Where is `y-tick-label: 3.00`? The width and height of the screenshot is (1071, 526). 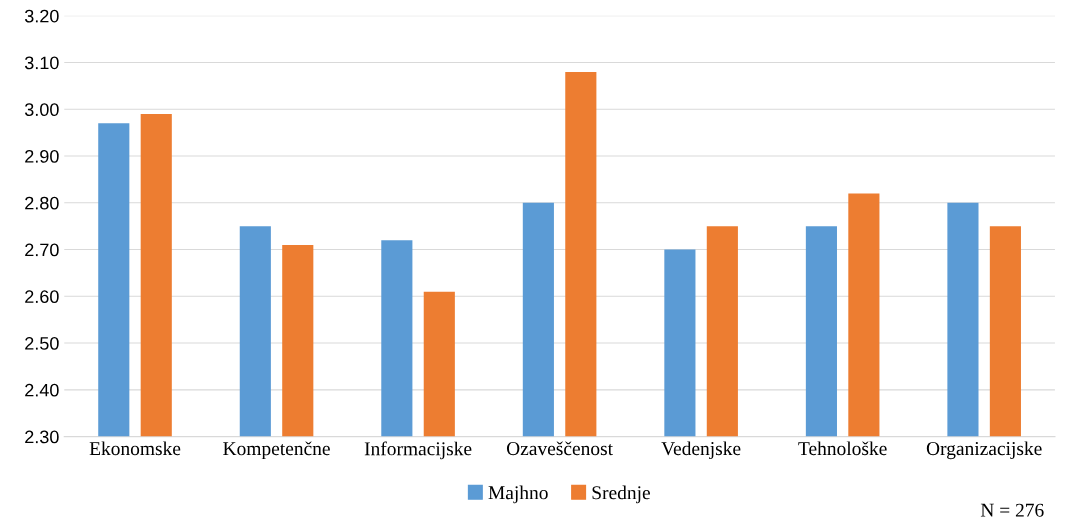
y-tick-label: 3.00 is located at coordinates (41, 110).